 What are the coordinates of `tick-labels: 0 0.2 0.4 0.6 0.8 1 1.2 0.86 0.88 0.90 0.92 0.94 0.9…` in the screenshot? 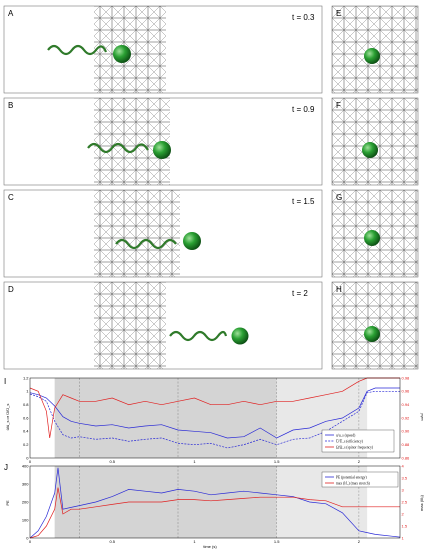 It's located at (216, 419).